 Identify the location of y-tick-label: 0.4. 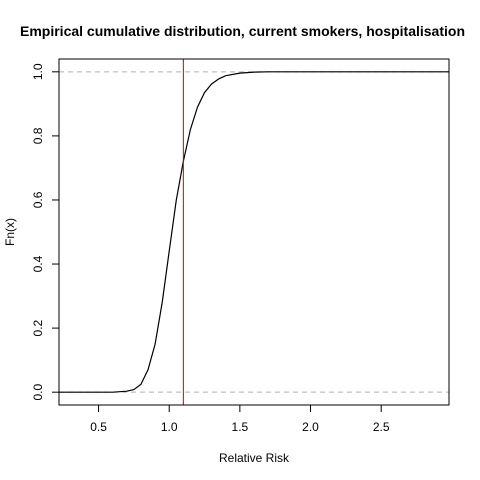
(38, 263).